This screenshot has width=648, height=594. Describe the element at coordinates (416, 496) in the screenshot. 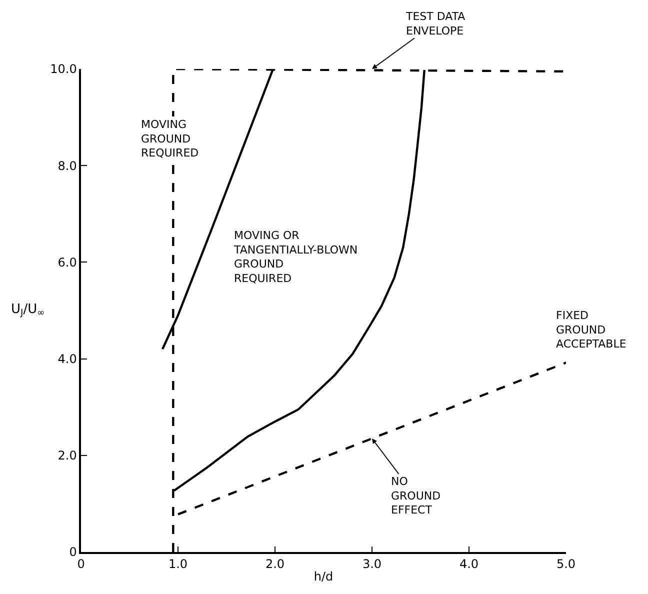

I see `annotation: NO GROUND EFFECT` at that location.